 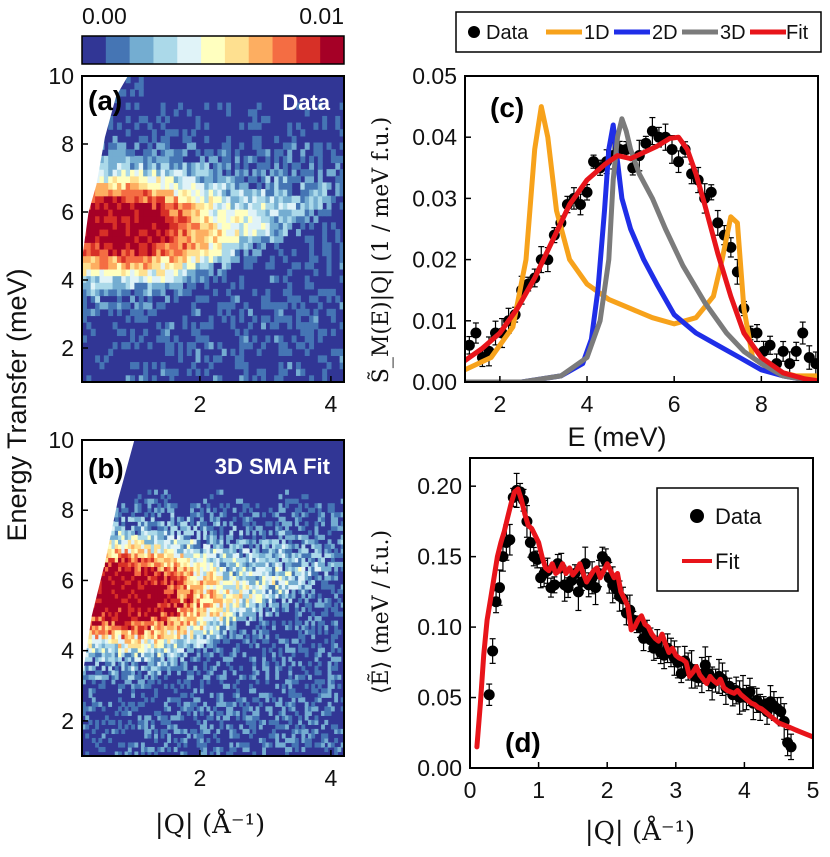 I want to click on panel-c-plot, so click(x=641, y=243).